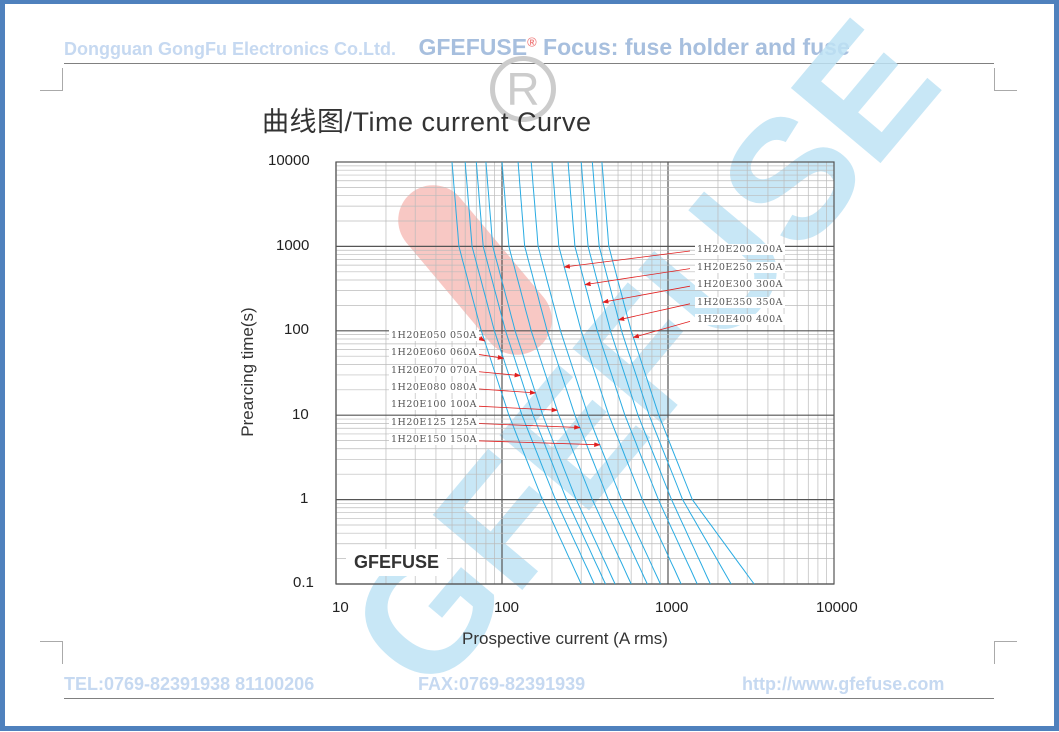 Image resolution: width=1059 pixels, height=732 pixels. I want to click on curve-350a, so click(661, 373).